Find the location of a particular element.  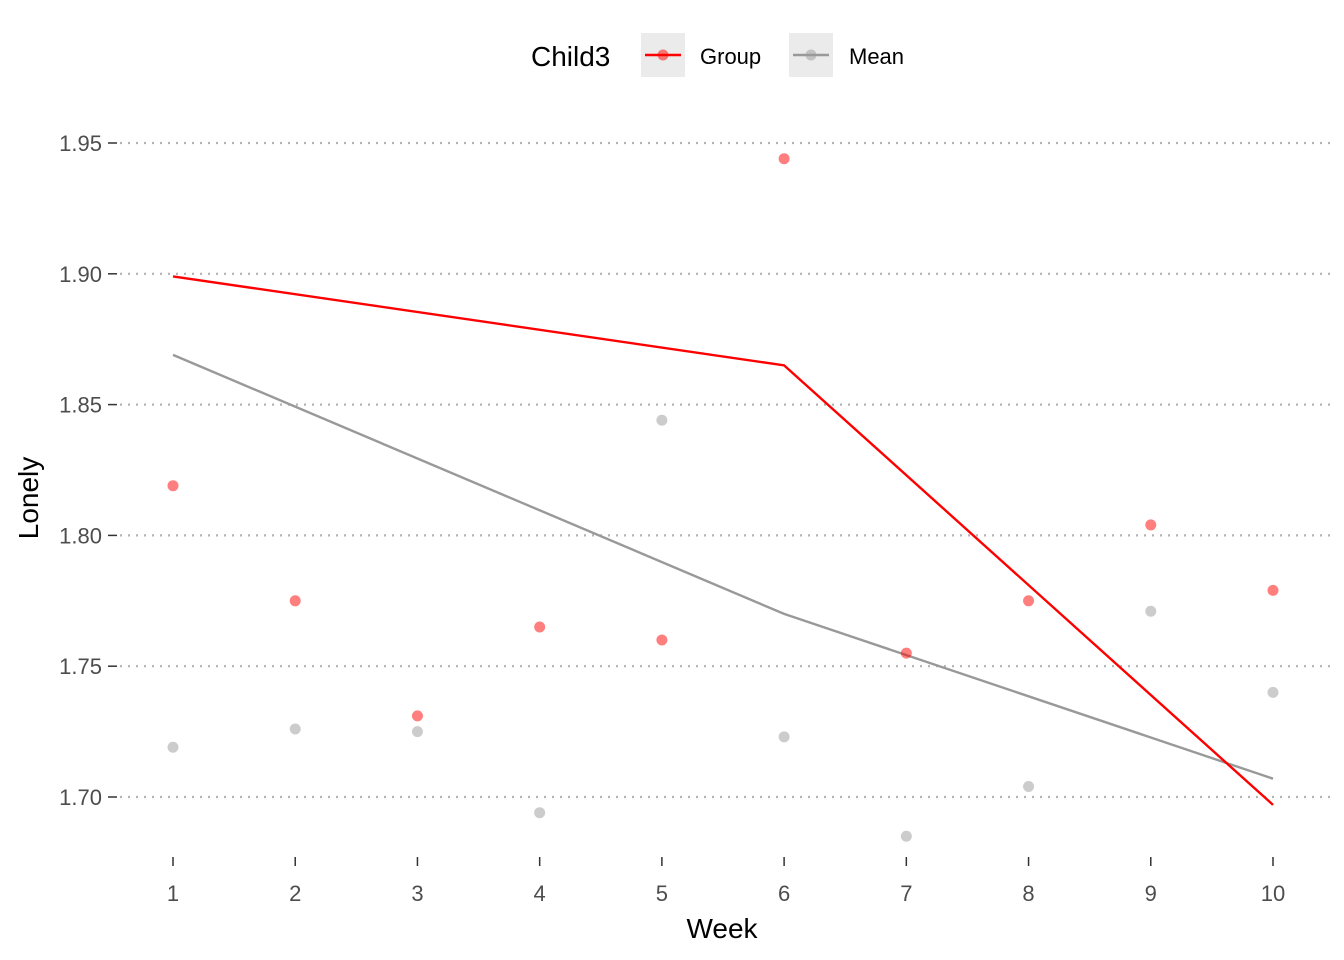

x-tick-label: 8 is located at coordinates (1028, 893).